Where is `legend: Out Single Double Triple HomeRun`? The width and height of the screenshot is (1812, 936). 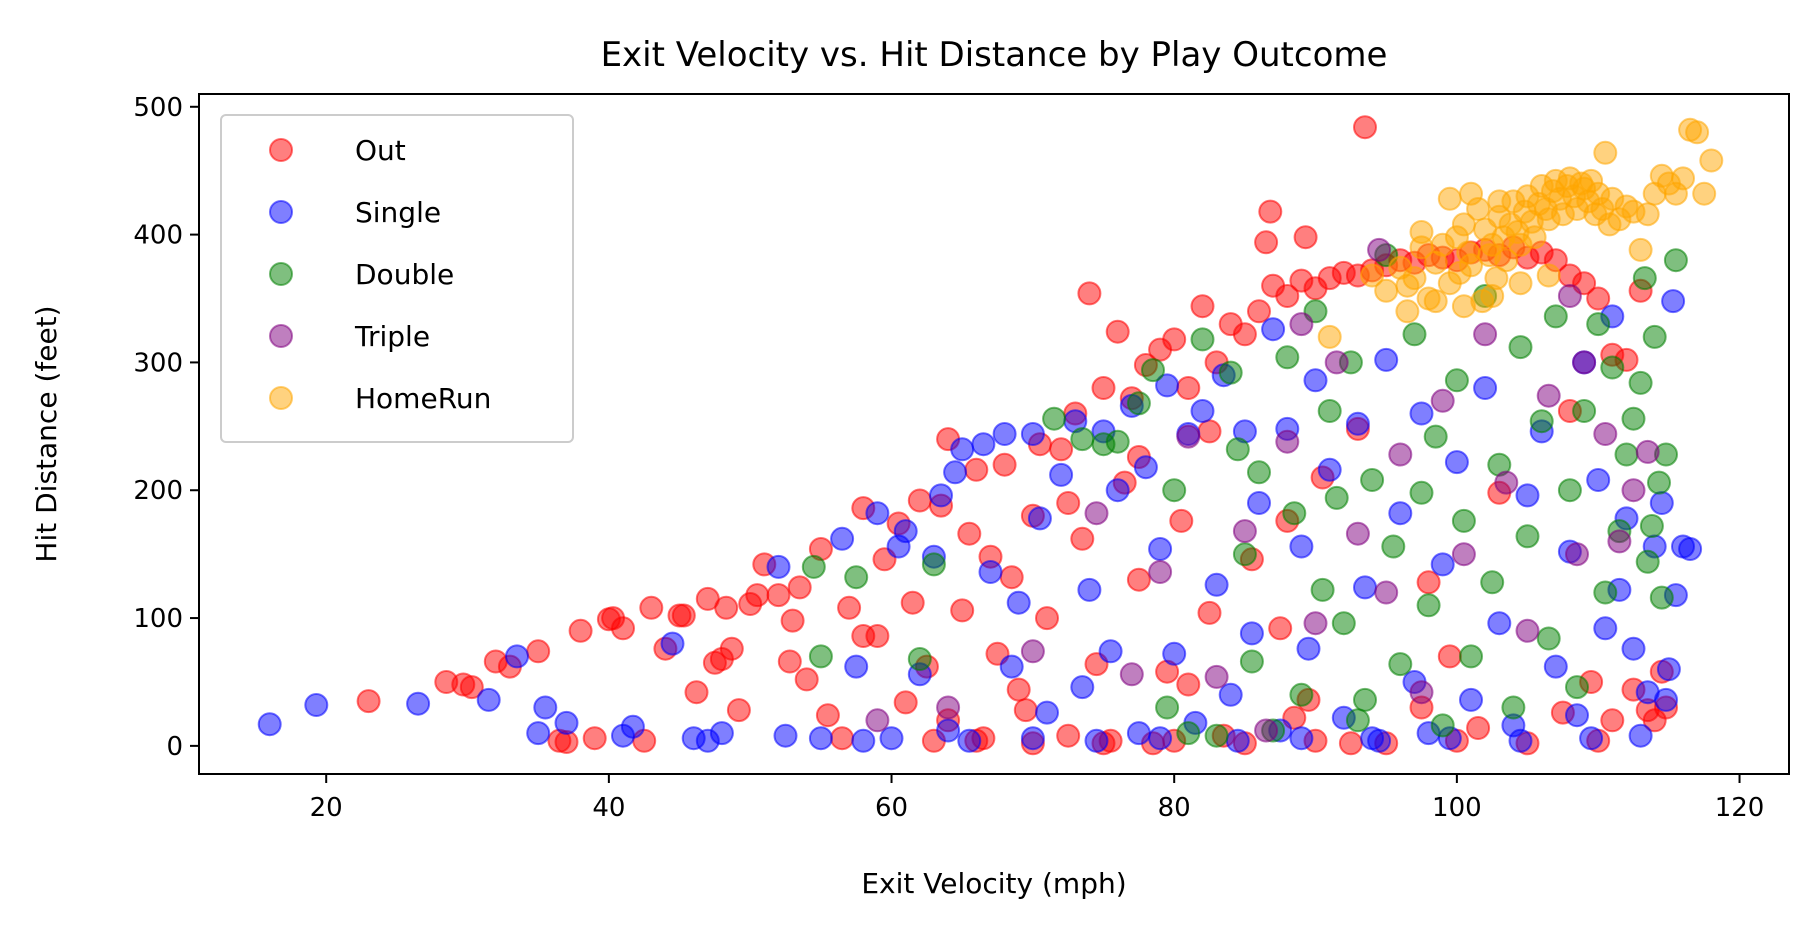 legend: Out Single Double Triple HomeRun is located at coordinates (397, 278).